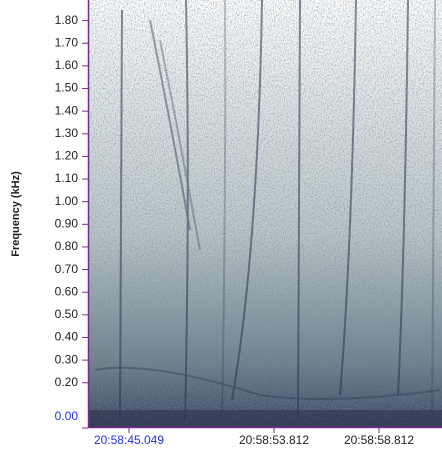  I want to click on y-tick-label: 1.20, so click(67, 156).